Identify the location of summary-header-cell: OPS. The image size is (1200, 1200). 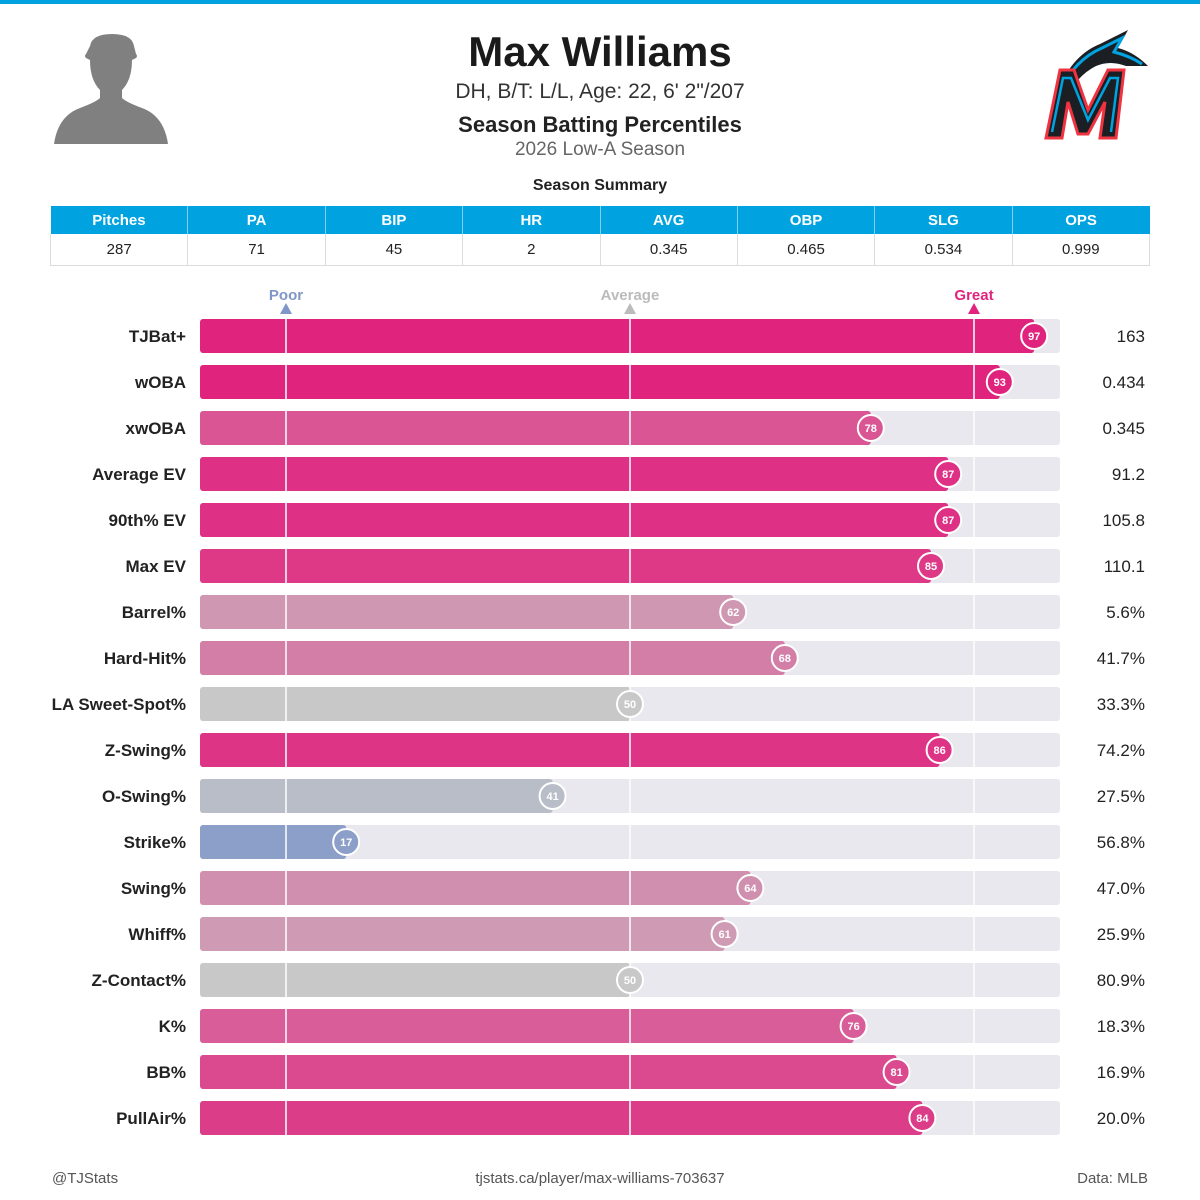
(1081, 220).